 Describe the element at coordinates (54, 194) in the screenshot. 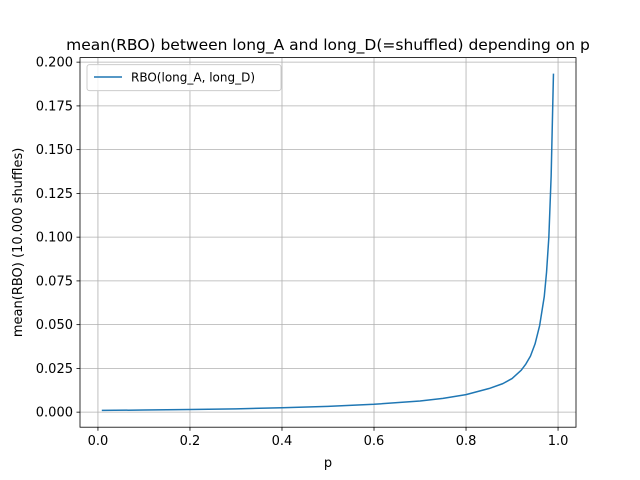

I see `y-tick-label: 0.125` at that location.